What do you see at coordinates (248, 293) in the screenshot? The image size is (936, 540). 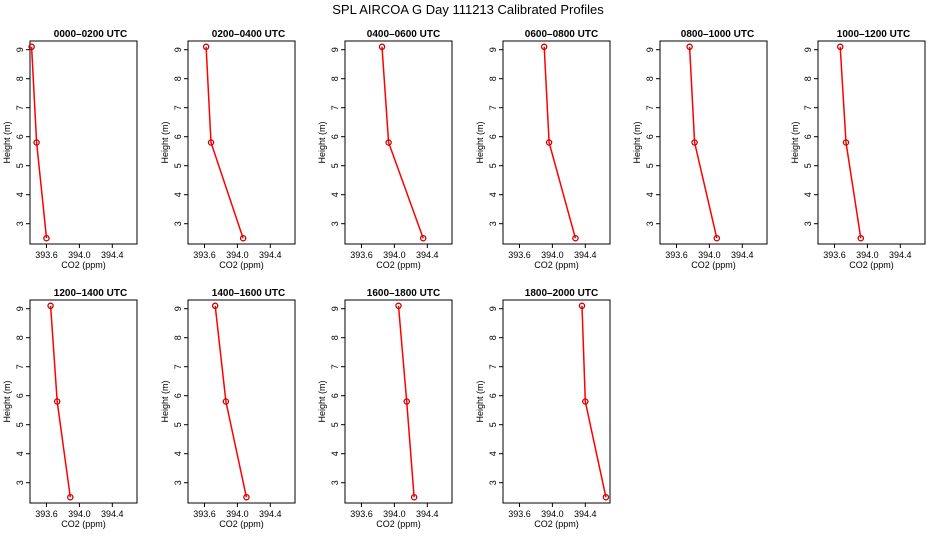 I see `panel-title: 1400–1600 UTC` at bounding box center [248, 293].